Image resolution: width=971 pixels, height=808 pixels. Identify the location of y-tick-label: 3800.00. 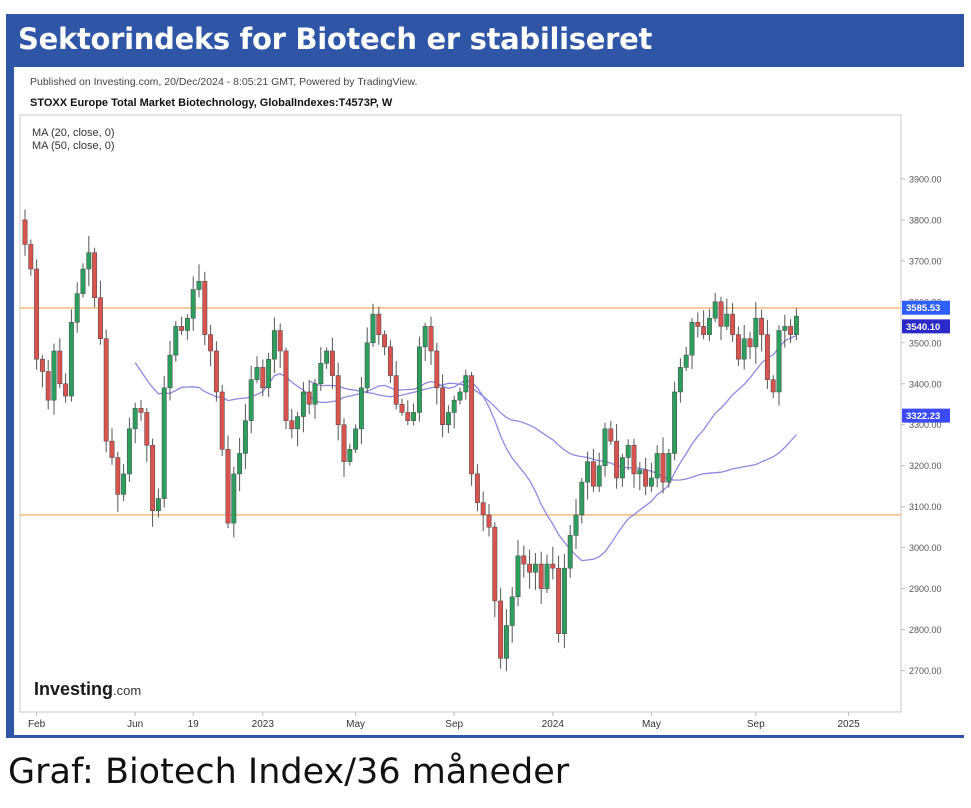
(925, 220).